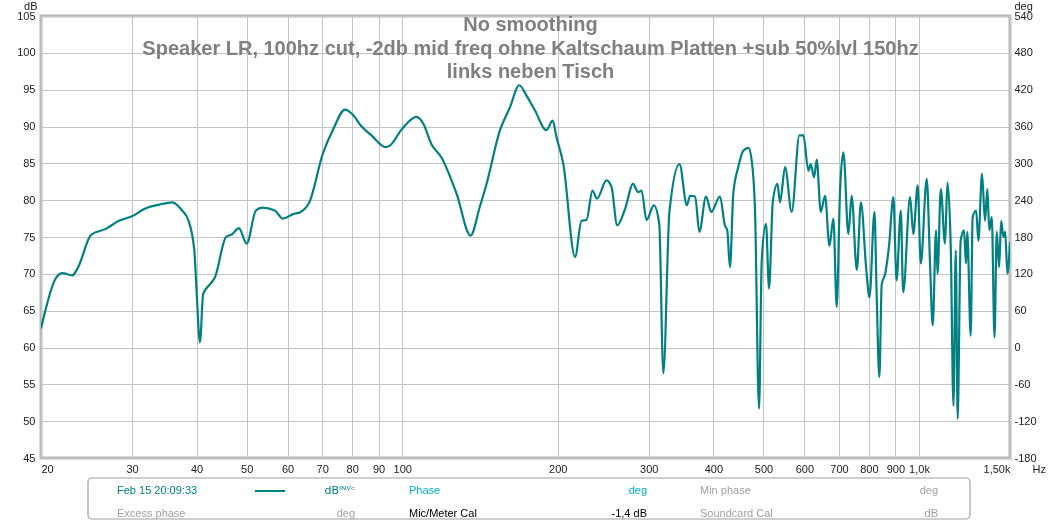 Image resolution: width=1061 pixels, height=528 pixels. What do you see at coordinates (997, 468) in the screenshot?
I see `x-tick-label: 1,50k` at bounding box center [997, 468].